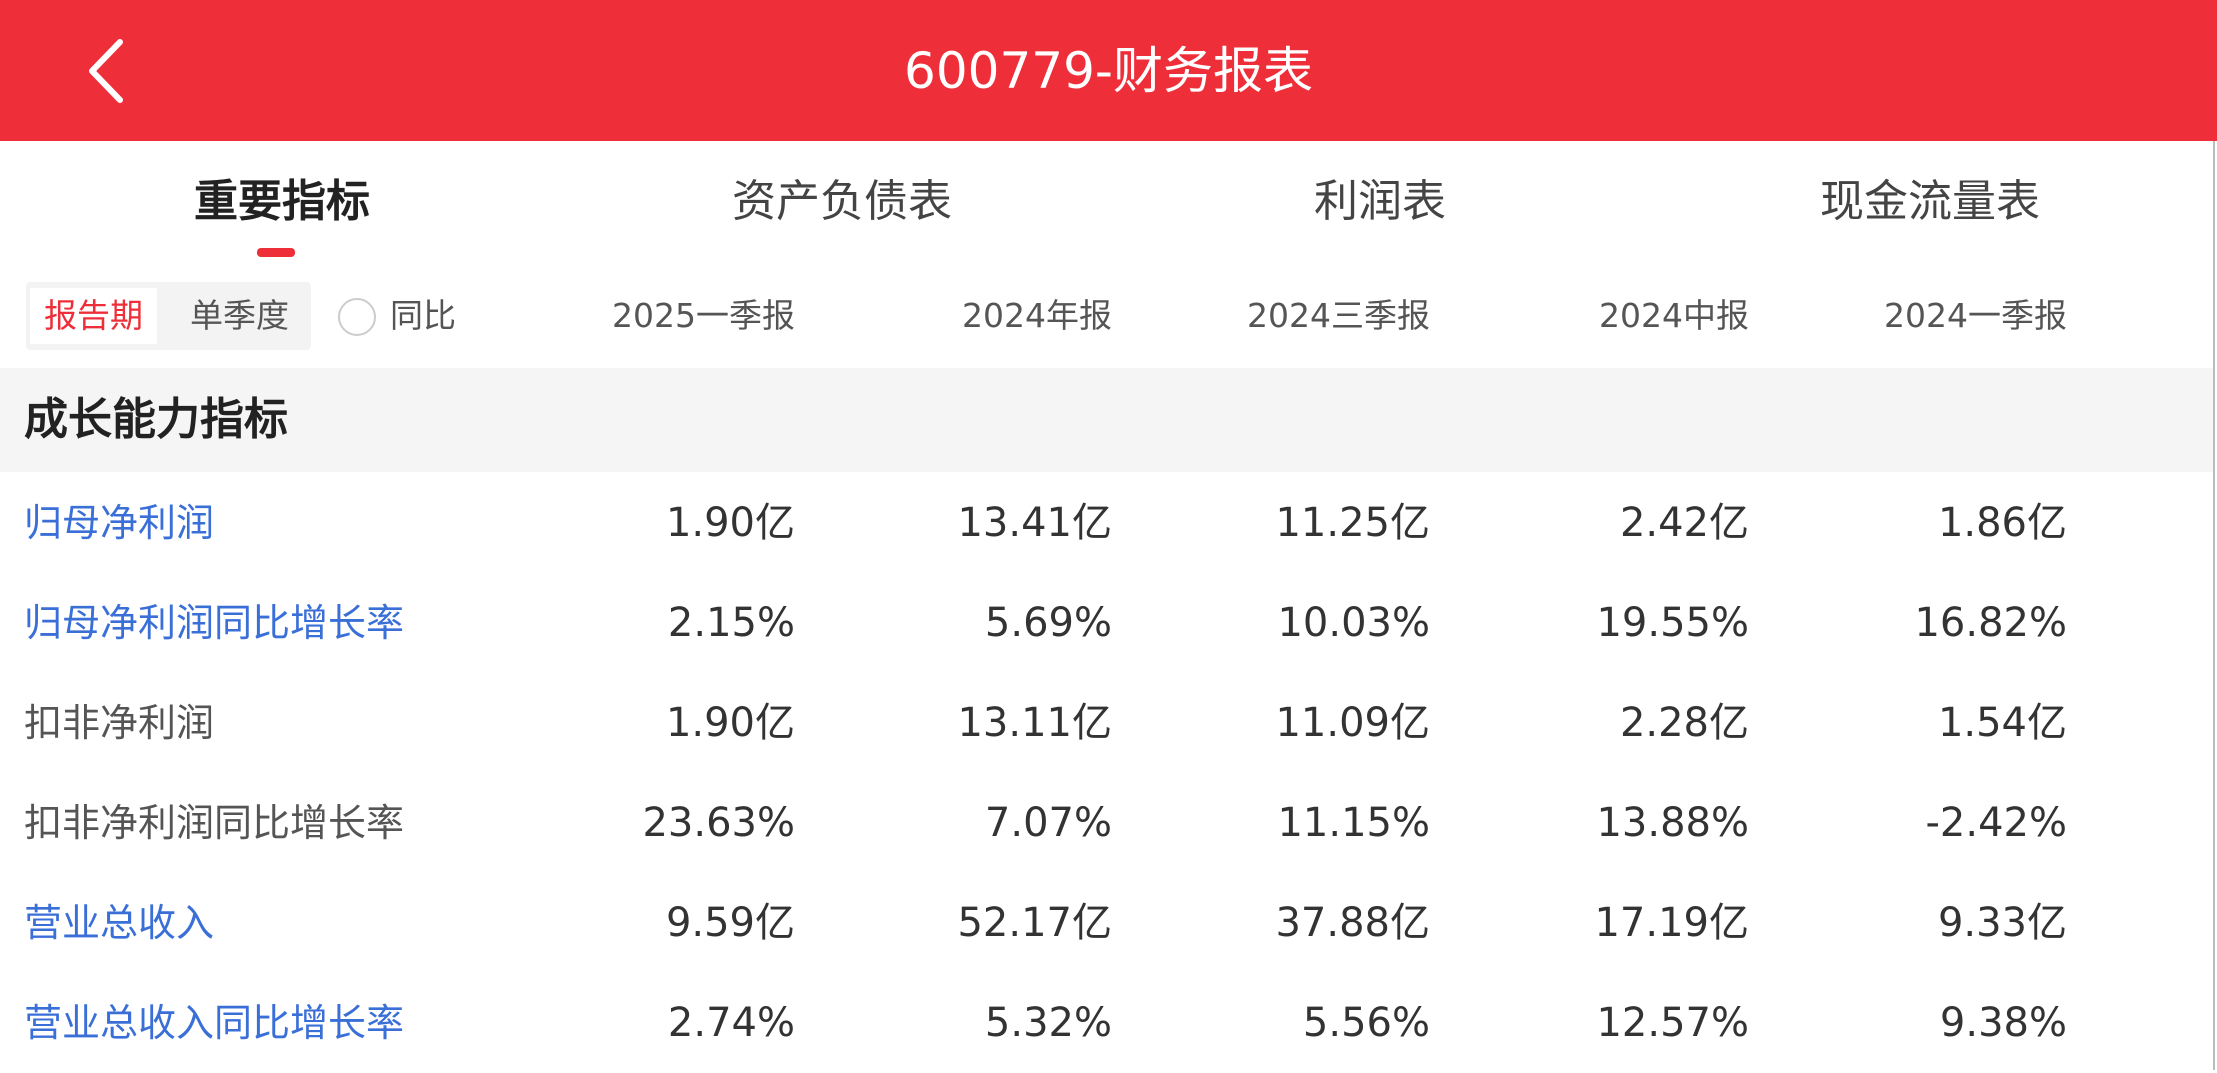 This screenshot has height=1073, width=2217. What do you see at coordinates (423, 315) in the screenshot?
I see `yoy-label: 同比` at bounding box center [423, 315].